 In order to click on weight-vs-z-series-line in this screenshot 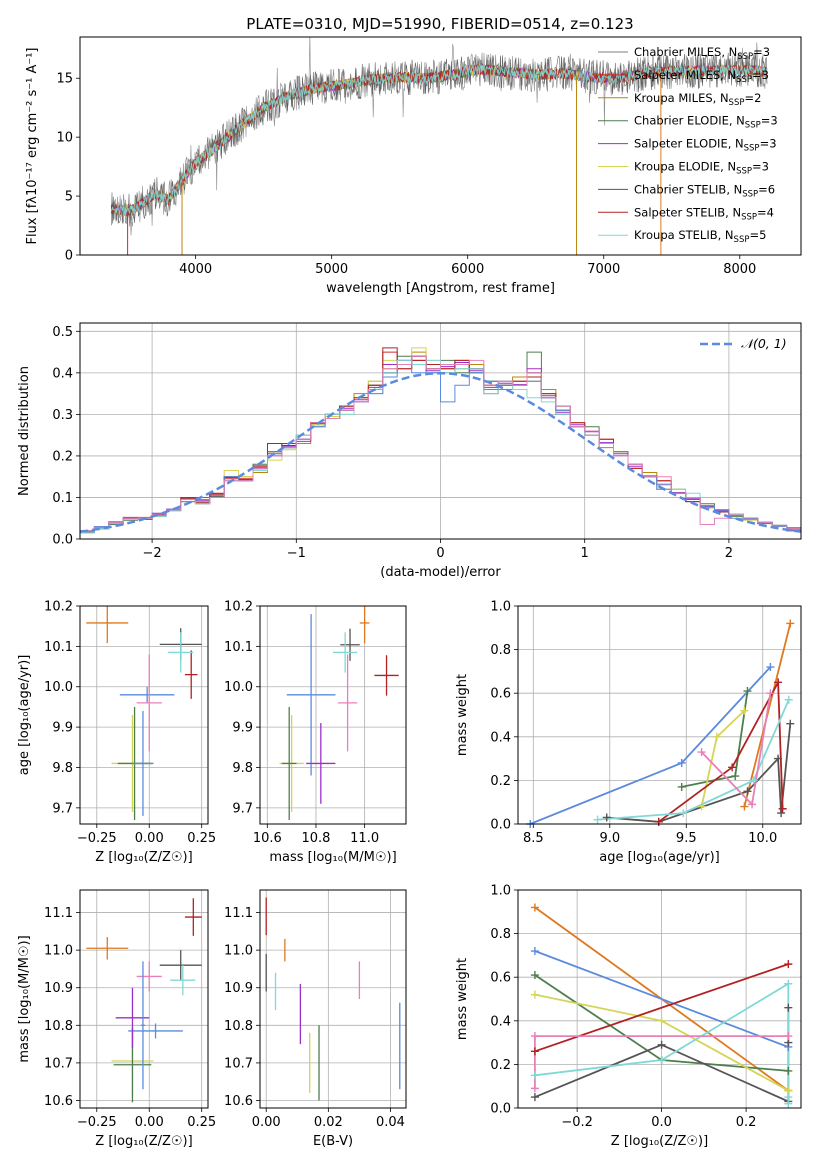, I will do `click(661, 999)`.